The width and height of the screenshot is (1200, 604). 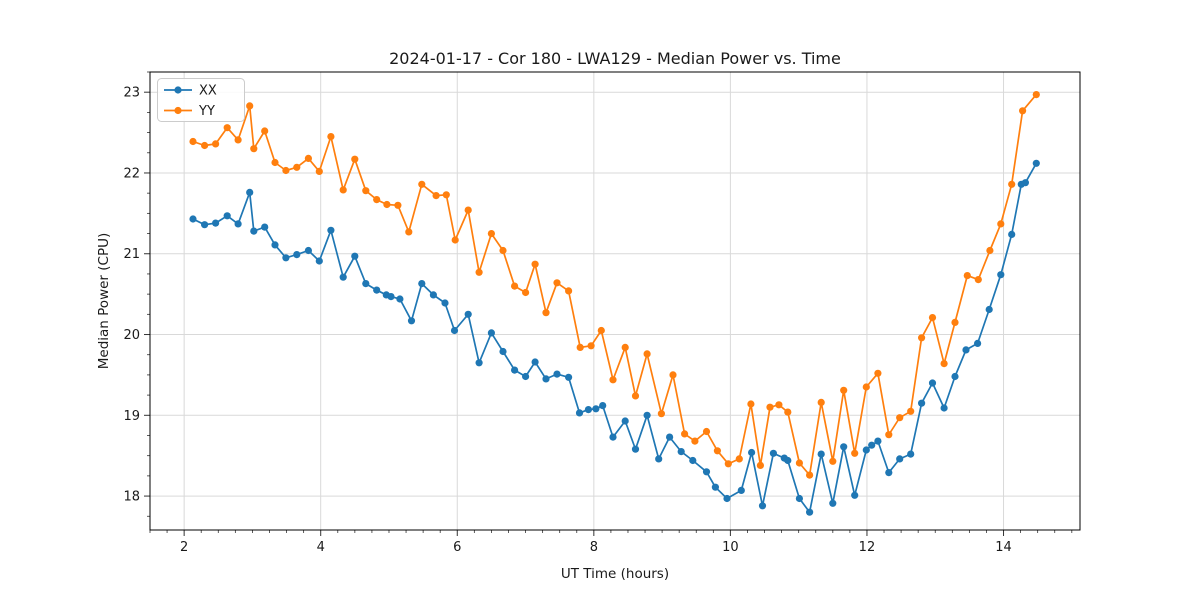 What do you see at coordinates (206, 111) in the screenshot?
I see `legend-label: YY` at bounding box center [206, 111].